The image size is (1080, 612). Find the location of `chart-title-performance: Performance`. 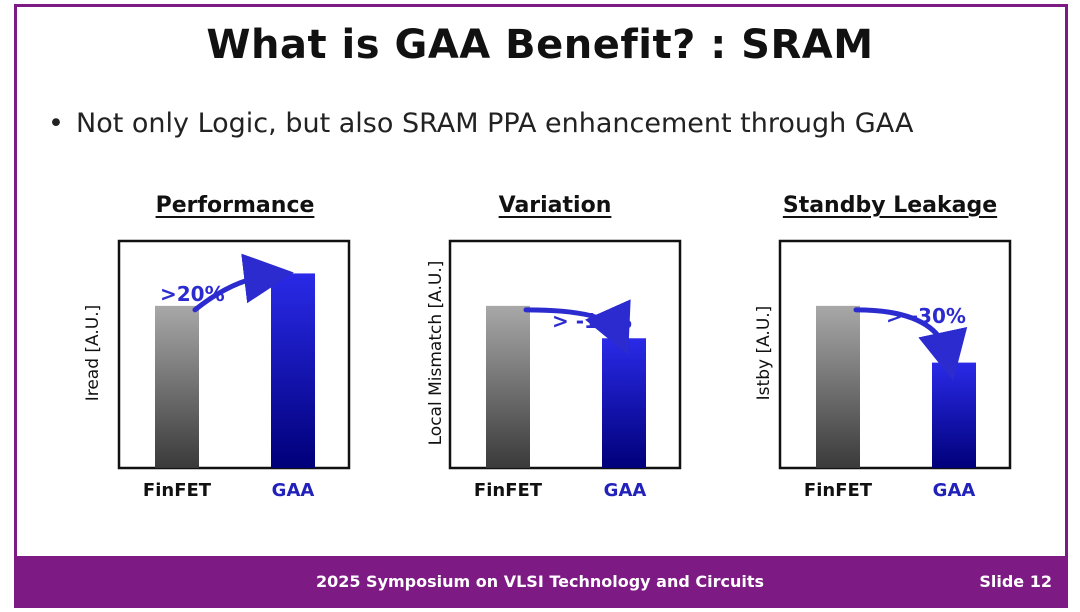

chart-title-performance: Performance is located at coordinates (235, 205).